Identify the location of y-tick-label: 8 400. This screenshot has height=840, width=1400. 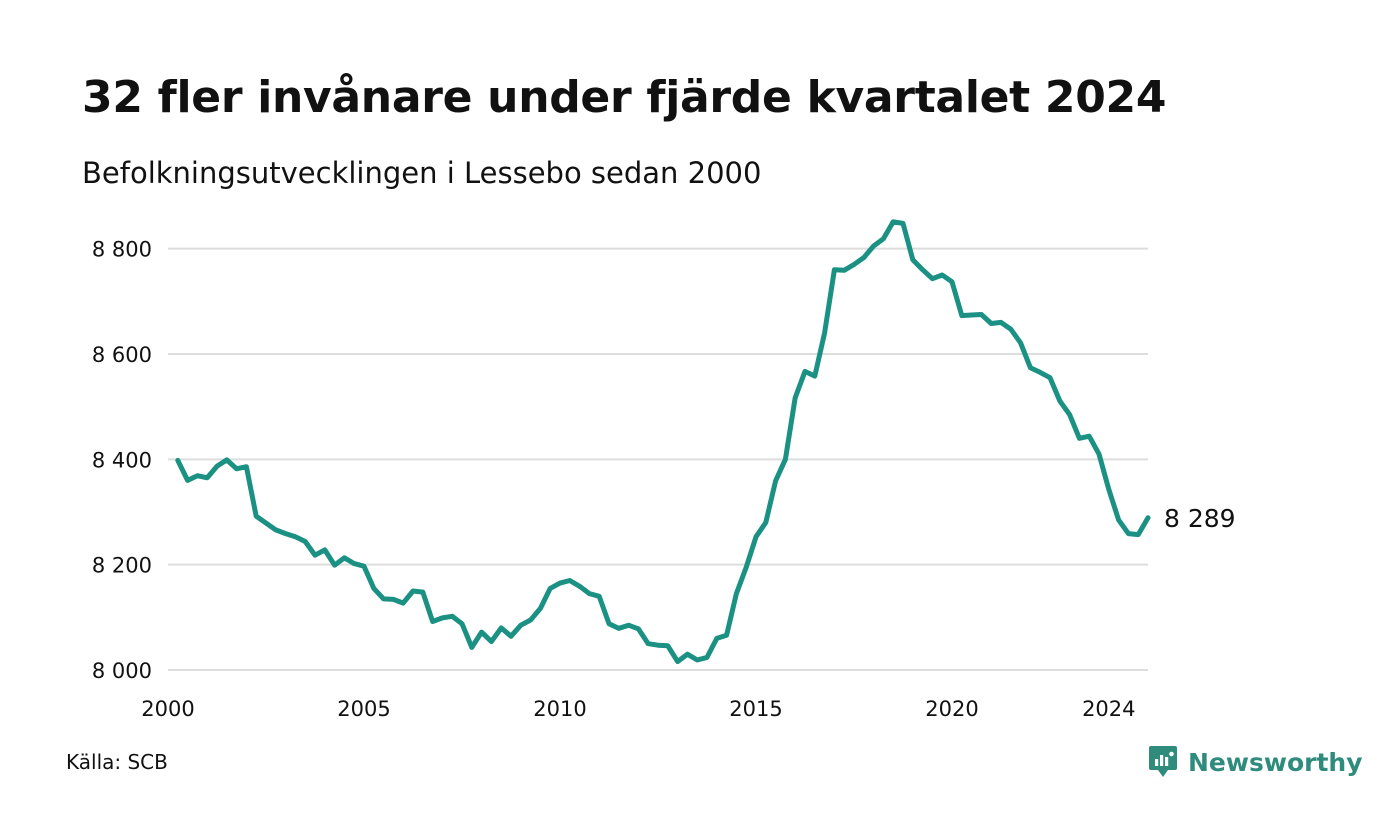
(122, 460).